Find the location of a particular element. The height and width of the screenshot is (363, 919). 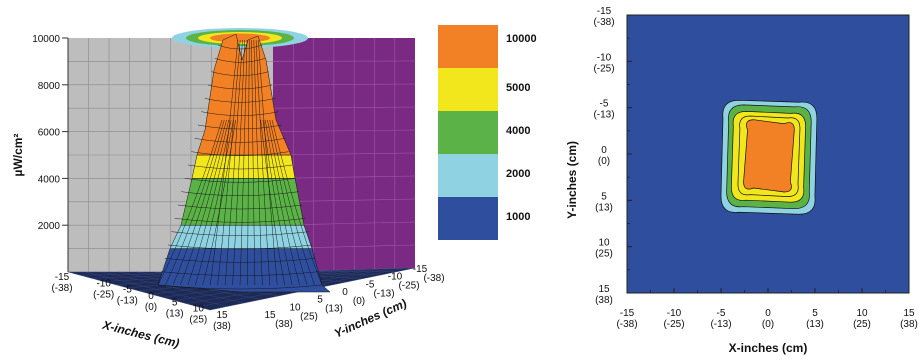

legend: 10000 5000 4000 2000 1000 is located at coordinates (487, 132).